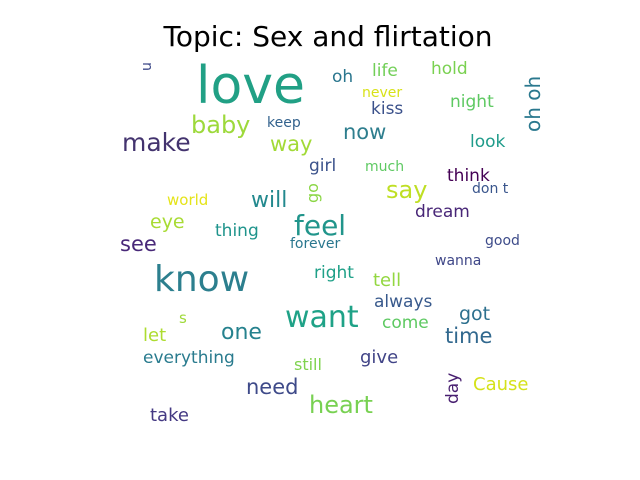 This screenshot has width=640, height=480. What do you see at coordinates (237, 231) in the screenshot?
I see `word-thing: thing` at bounding box center [237, 231].